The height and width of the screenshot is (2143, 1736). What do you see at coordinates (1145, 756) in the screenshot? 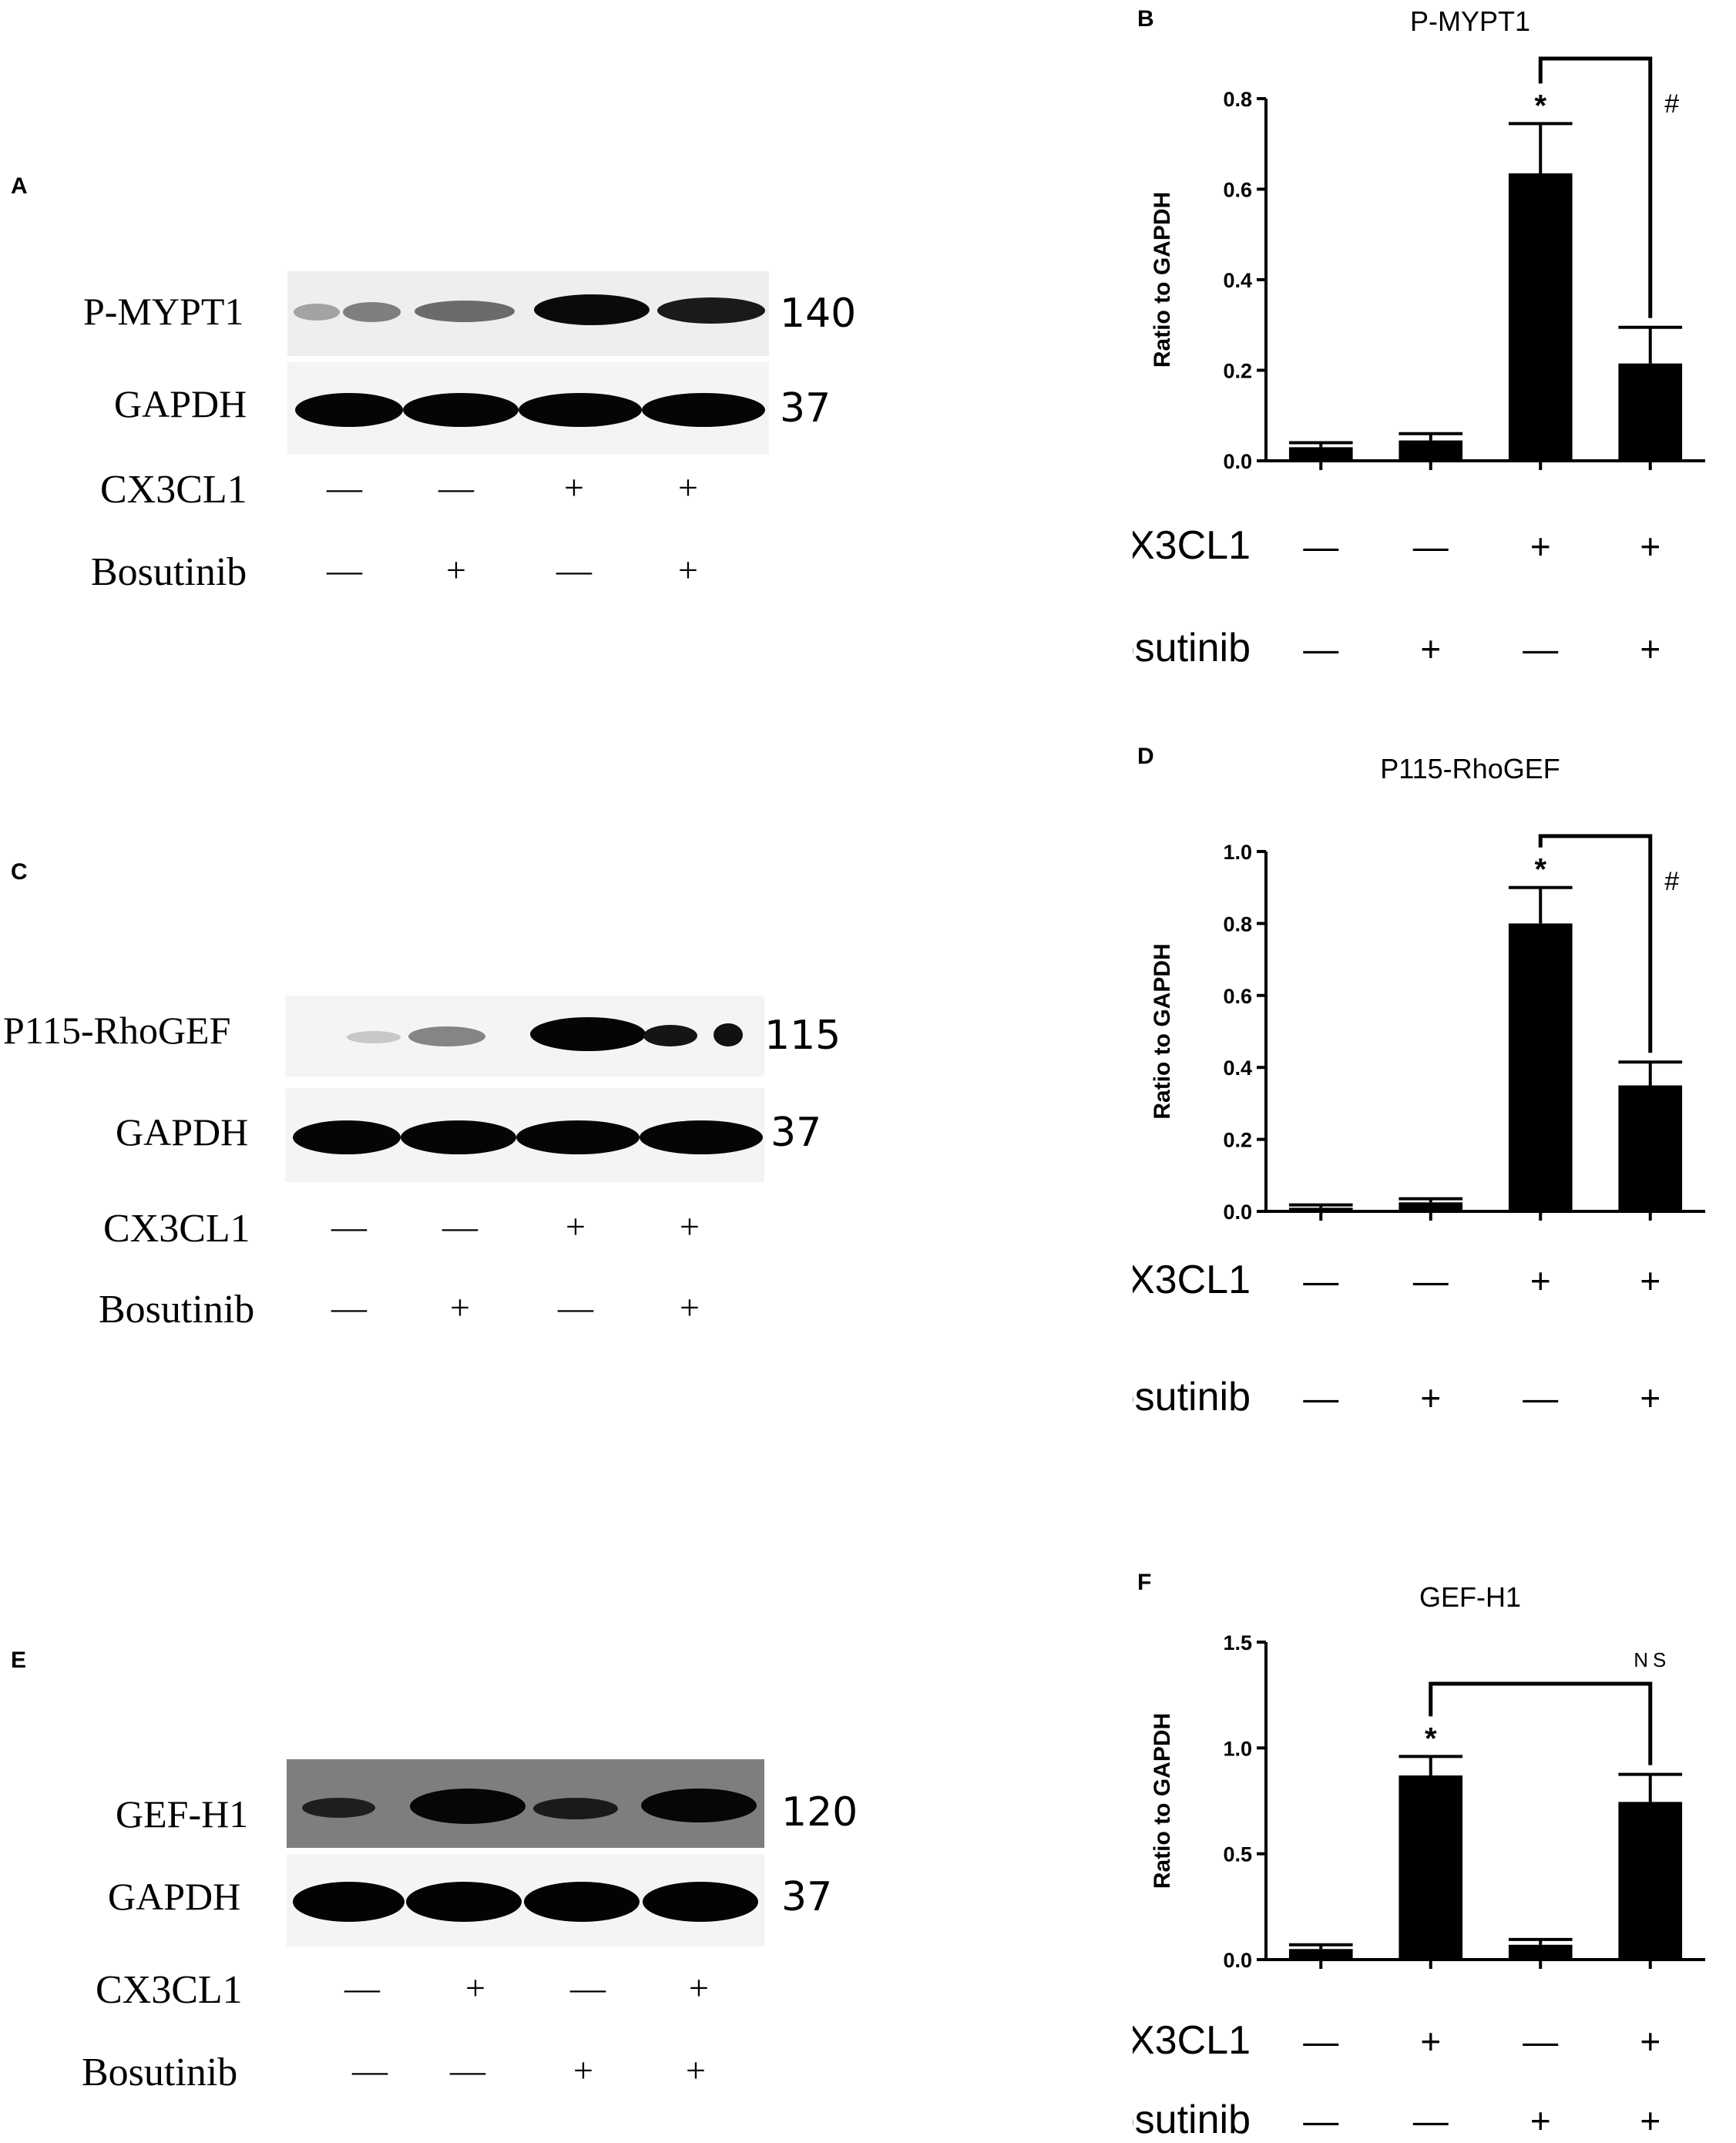
I see `panel-letter-d: D` at bounding box center [1145, 756].